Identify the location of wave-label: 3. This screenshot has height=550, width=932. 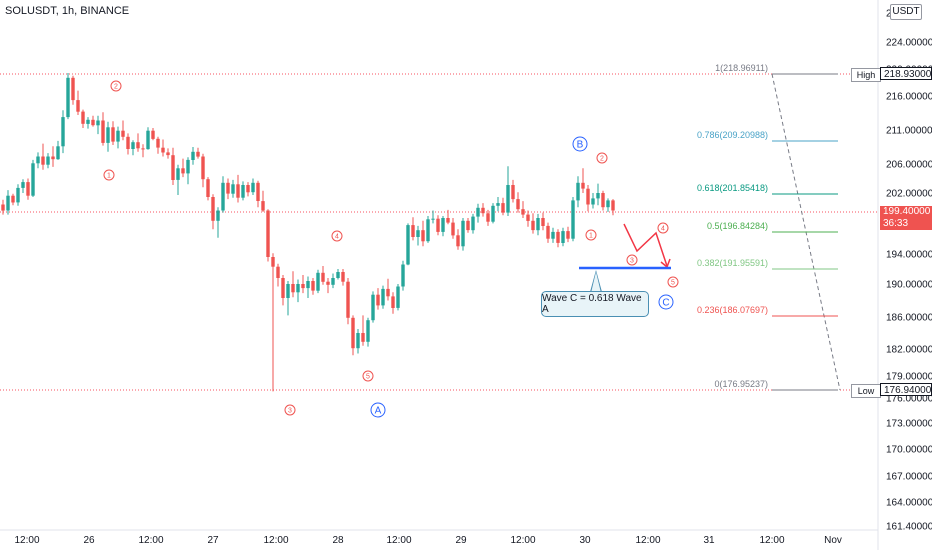
(632, 261).